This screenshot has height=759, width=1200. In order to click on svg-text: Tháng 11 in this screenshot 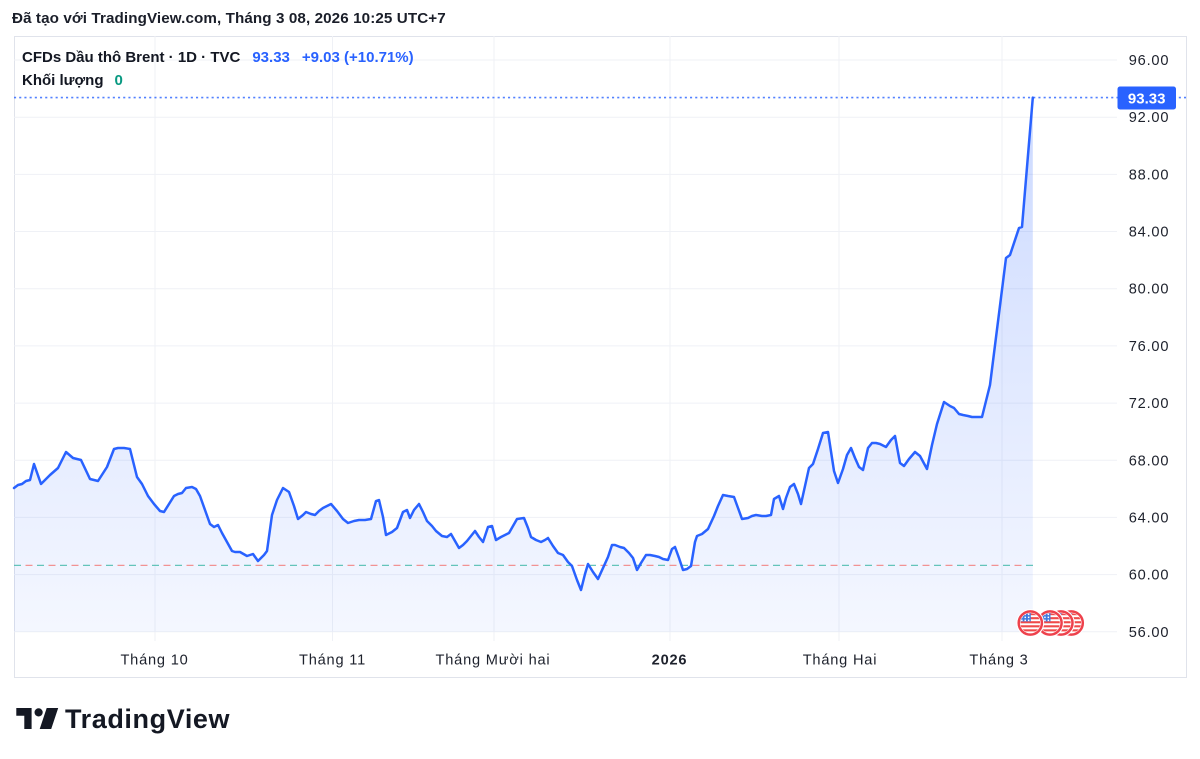, I will do `click(332, 661)`.